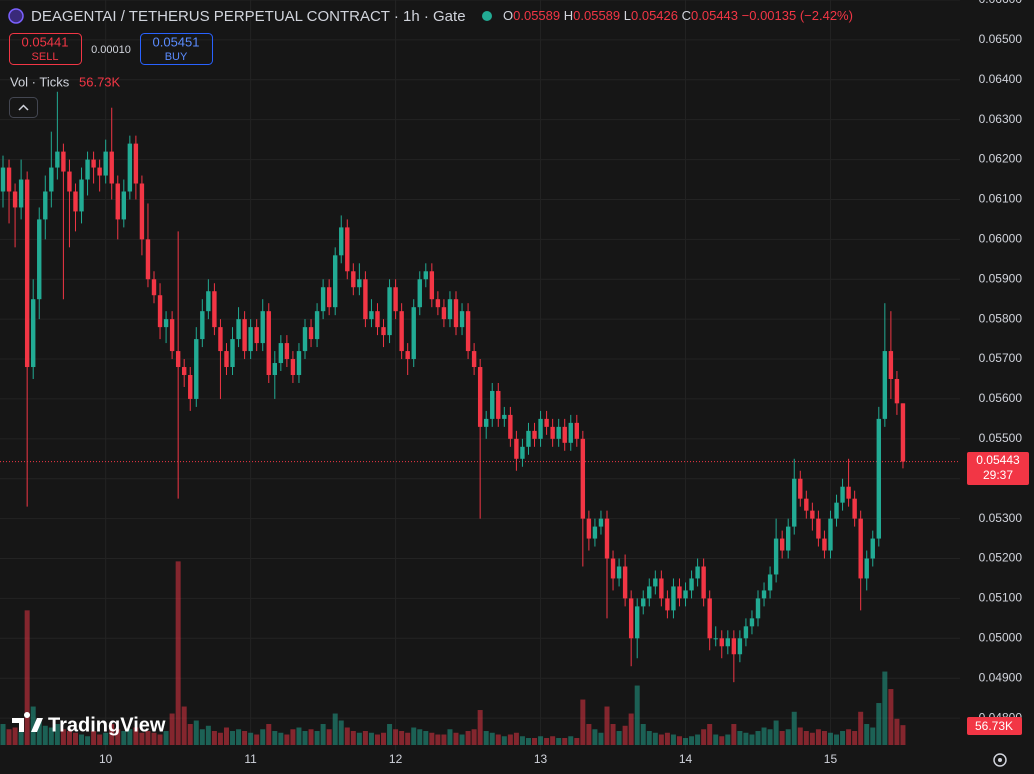 This screenshot has height=774, width=1034. What do you see at coordinates (1001, 199) in the screenshot?
I see `y-tick-label: 0.06100` at bounding box center [1001, 199].